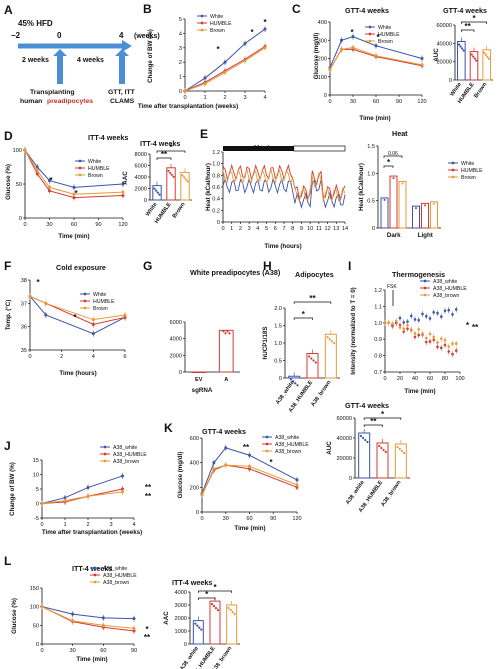 This screenshot has height=669, width=500. I want to click on panel-label: C, so click(296, 9).